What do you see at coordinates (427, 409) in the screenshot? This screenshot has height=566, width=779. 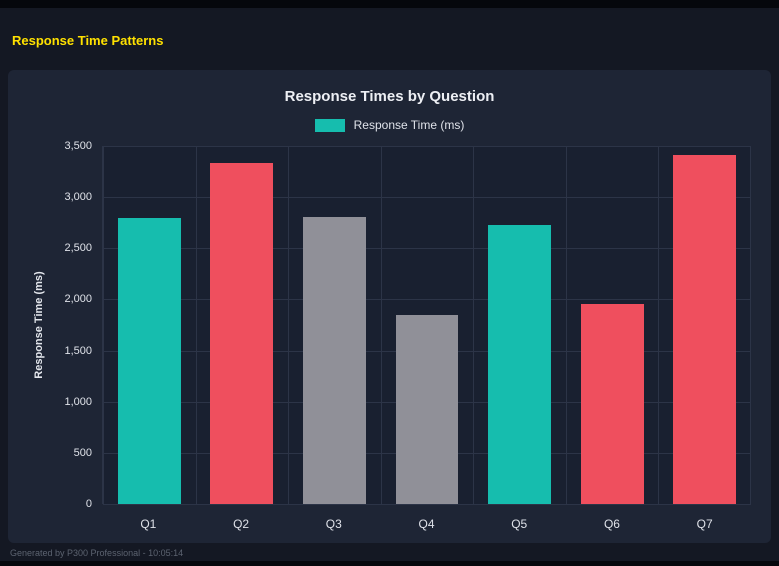 I see `bar-q4` at bounding box center [427, 409].